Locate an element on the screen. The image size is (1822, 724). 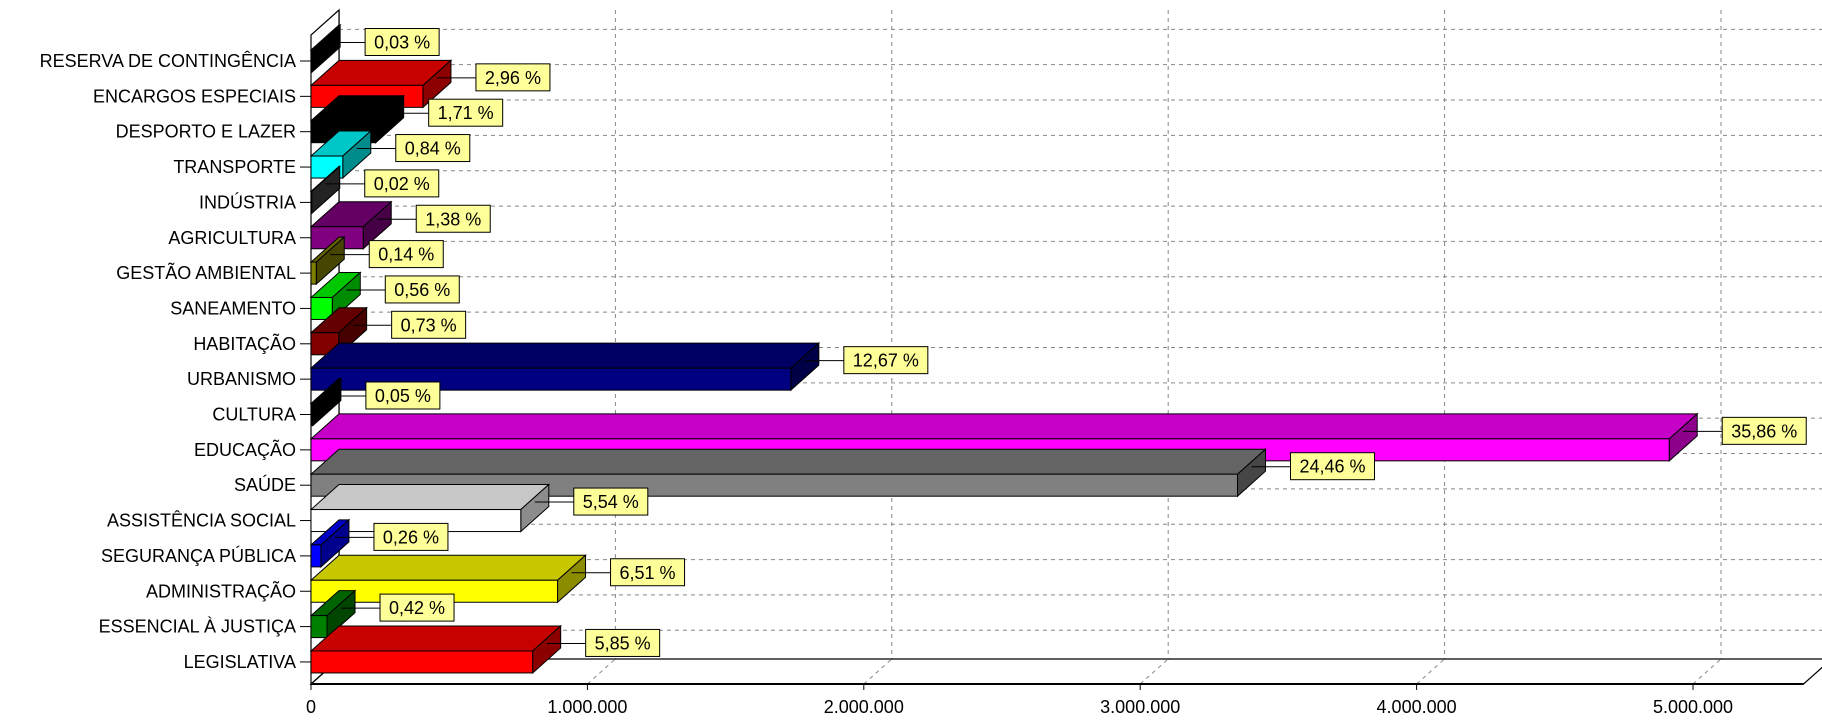
data-label: 5,54 % is located at coordinates (611, 502).